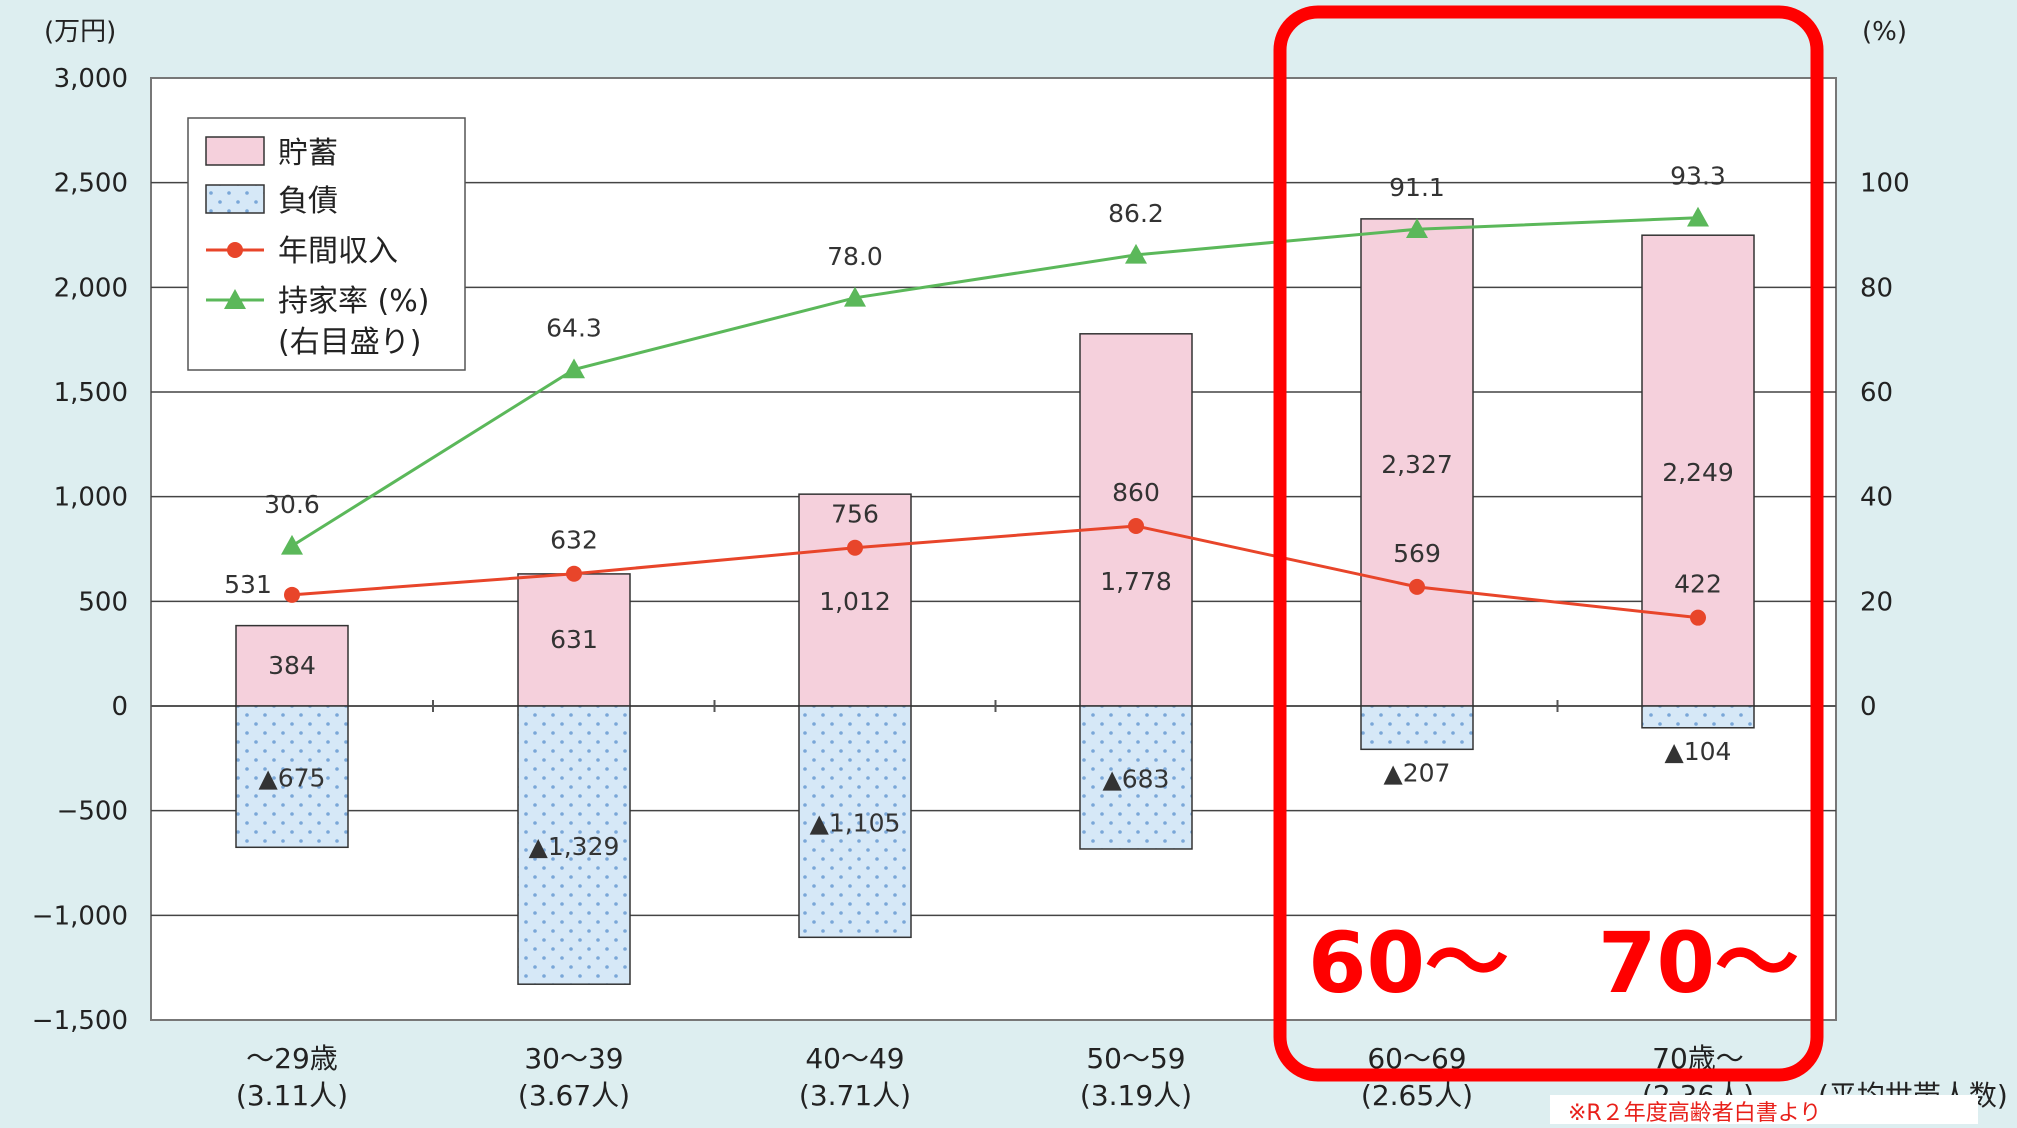  Describe the element at coordinates (574, 639) in the screenshot. I see `savings-data-label: 631` at that location.